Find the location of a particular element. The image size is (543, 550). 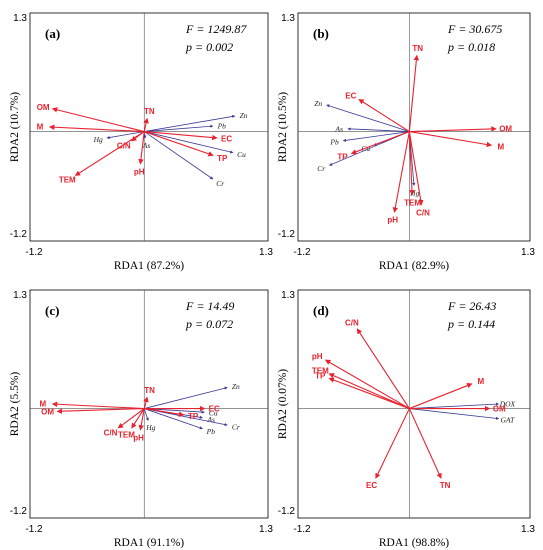

x-axis-label: RDA1 (87.2%) is located at coordinates (149, 266).